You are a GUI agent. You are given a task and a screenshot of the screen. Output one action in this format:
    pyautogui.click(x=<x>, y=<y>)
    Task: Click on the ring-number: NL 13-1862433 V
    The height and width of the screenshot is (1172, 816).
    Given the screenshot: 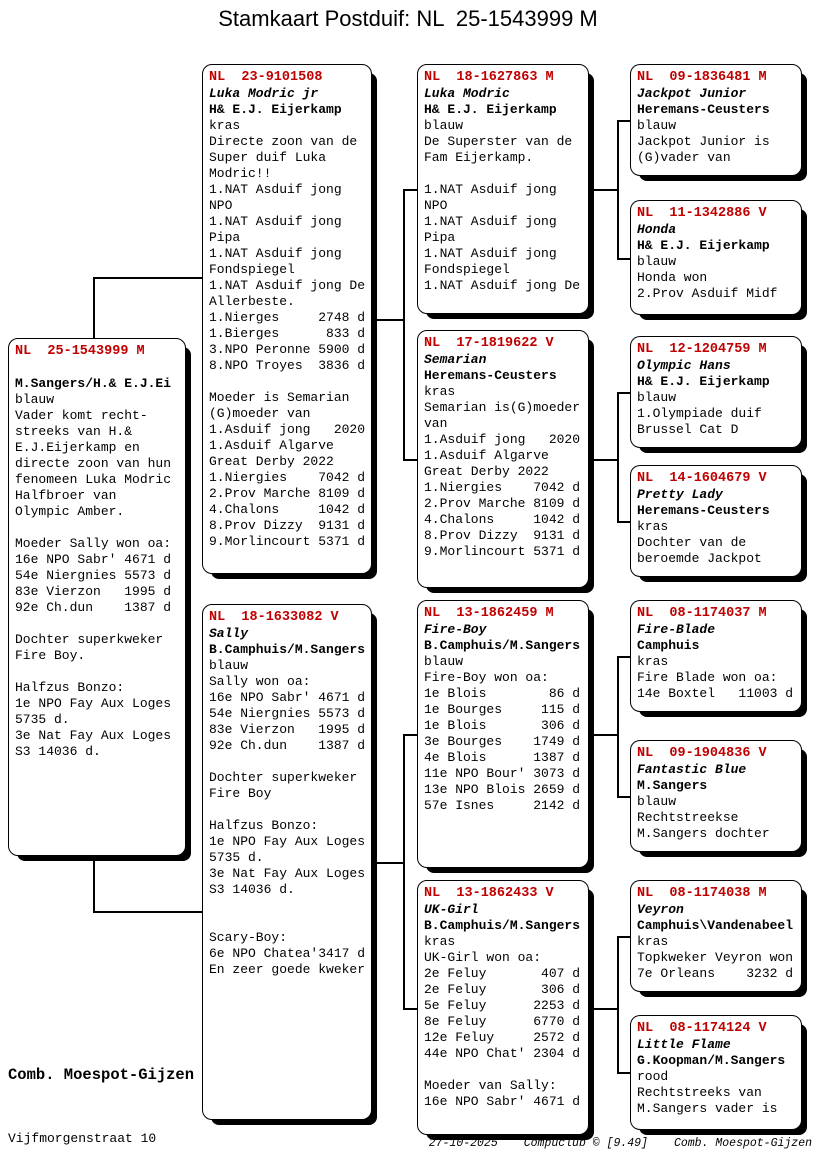 What is the action you would take?
    pyautogui.click(x=489, y=893)
    